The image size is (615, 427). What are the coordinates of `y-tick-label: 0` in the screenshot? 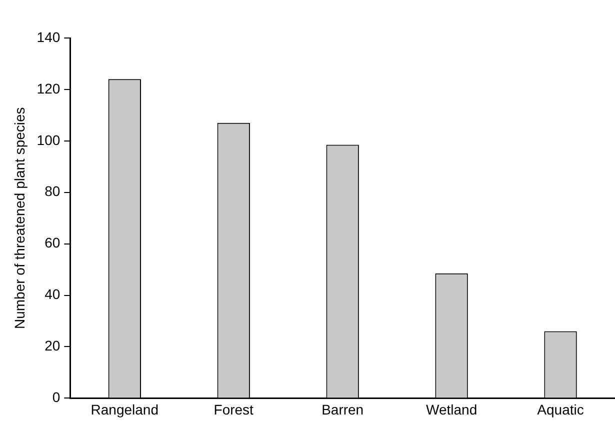 It's located at (56, 397).